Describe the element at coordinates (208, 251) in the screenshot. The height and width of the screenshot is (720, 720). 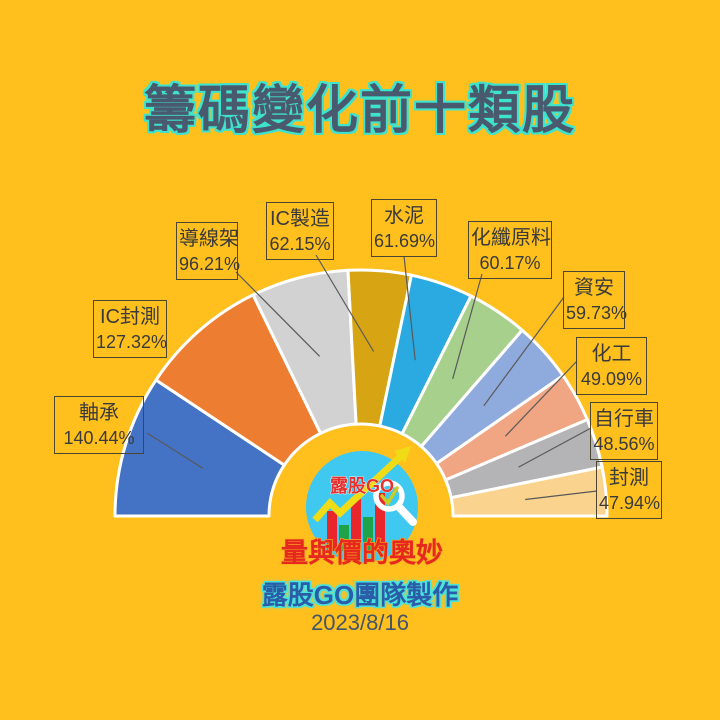
I see `chart-callout-3: 導線架 96.21%` at that location.